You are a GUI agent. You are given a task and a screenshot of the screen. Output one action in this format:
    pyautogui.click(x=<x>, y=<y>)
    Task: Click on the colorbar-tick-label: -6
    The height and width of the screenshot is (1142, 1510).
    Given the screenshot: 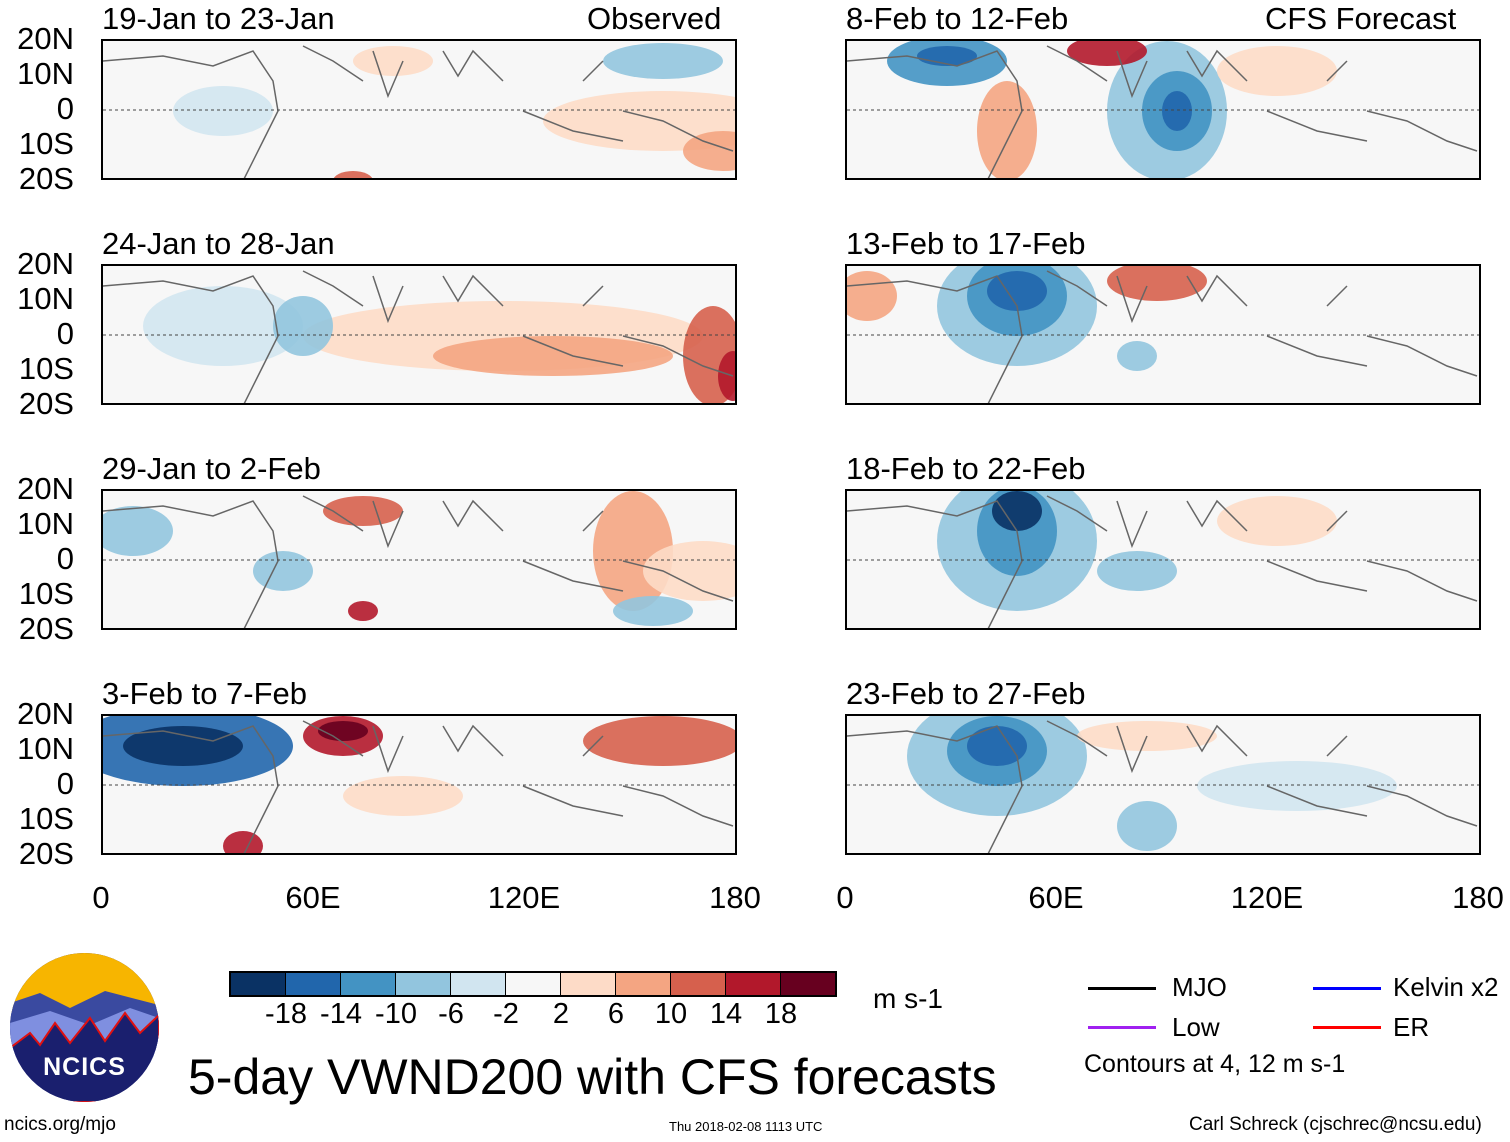 What is the action you would take?
    pyautogui.click(x=451, y=1014)
    